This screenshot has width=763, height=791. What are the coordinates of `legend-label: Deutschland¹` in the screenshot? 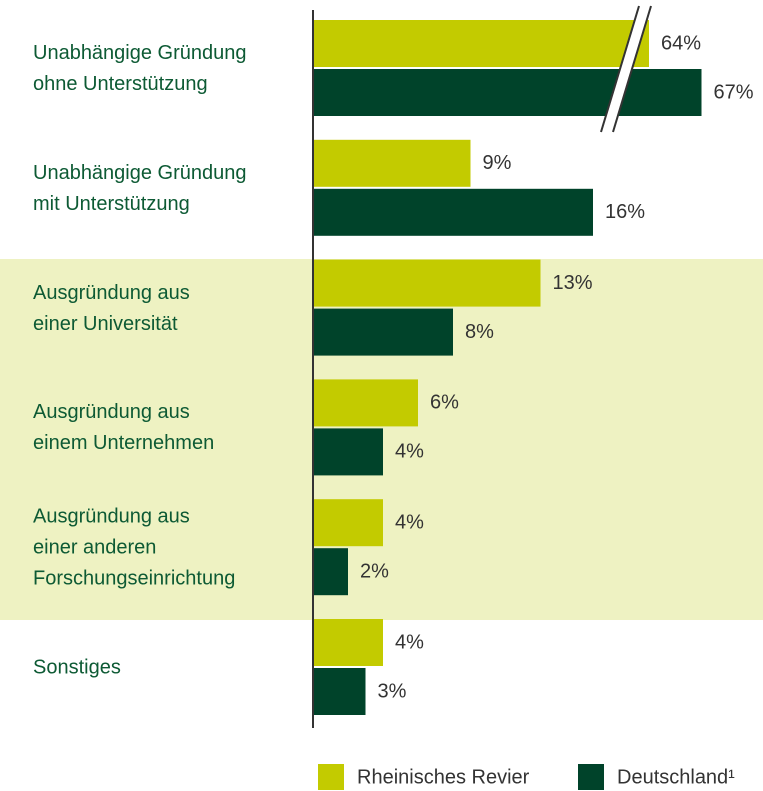 It's located at (676, 777).